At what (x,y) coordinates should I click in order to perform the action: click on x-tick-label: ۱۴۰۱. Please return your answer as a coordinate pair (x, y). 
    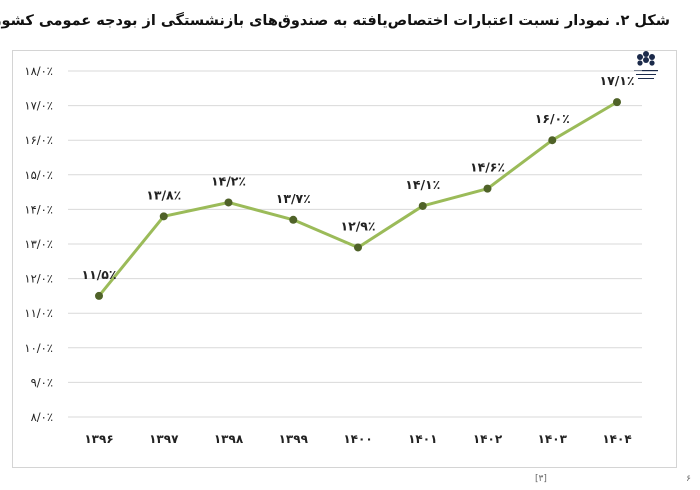
    Looking at the image, I should click on (422, 439).